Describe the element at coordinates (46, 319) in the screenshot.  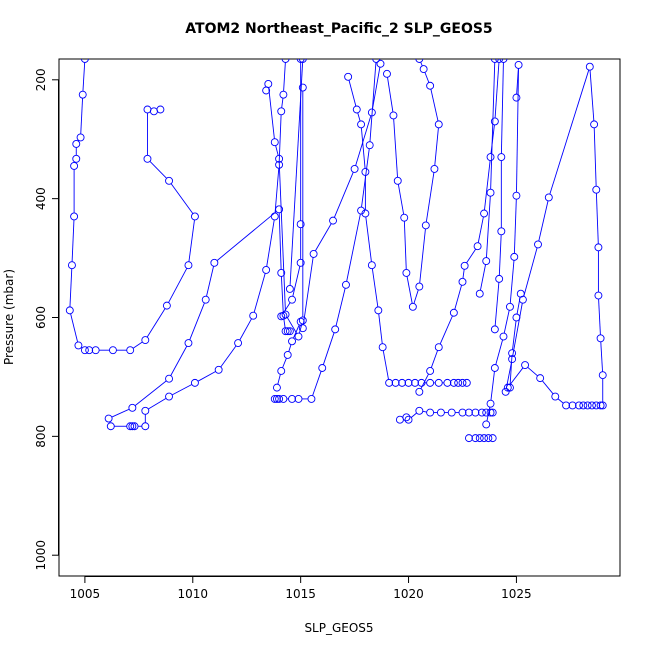
I see `y-axis: 200 400 600 800 1000` at that location.